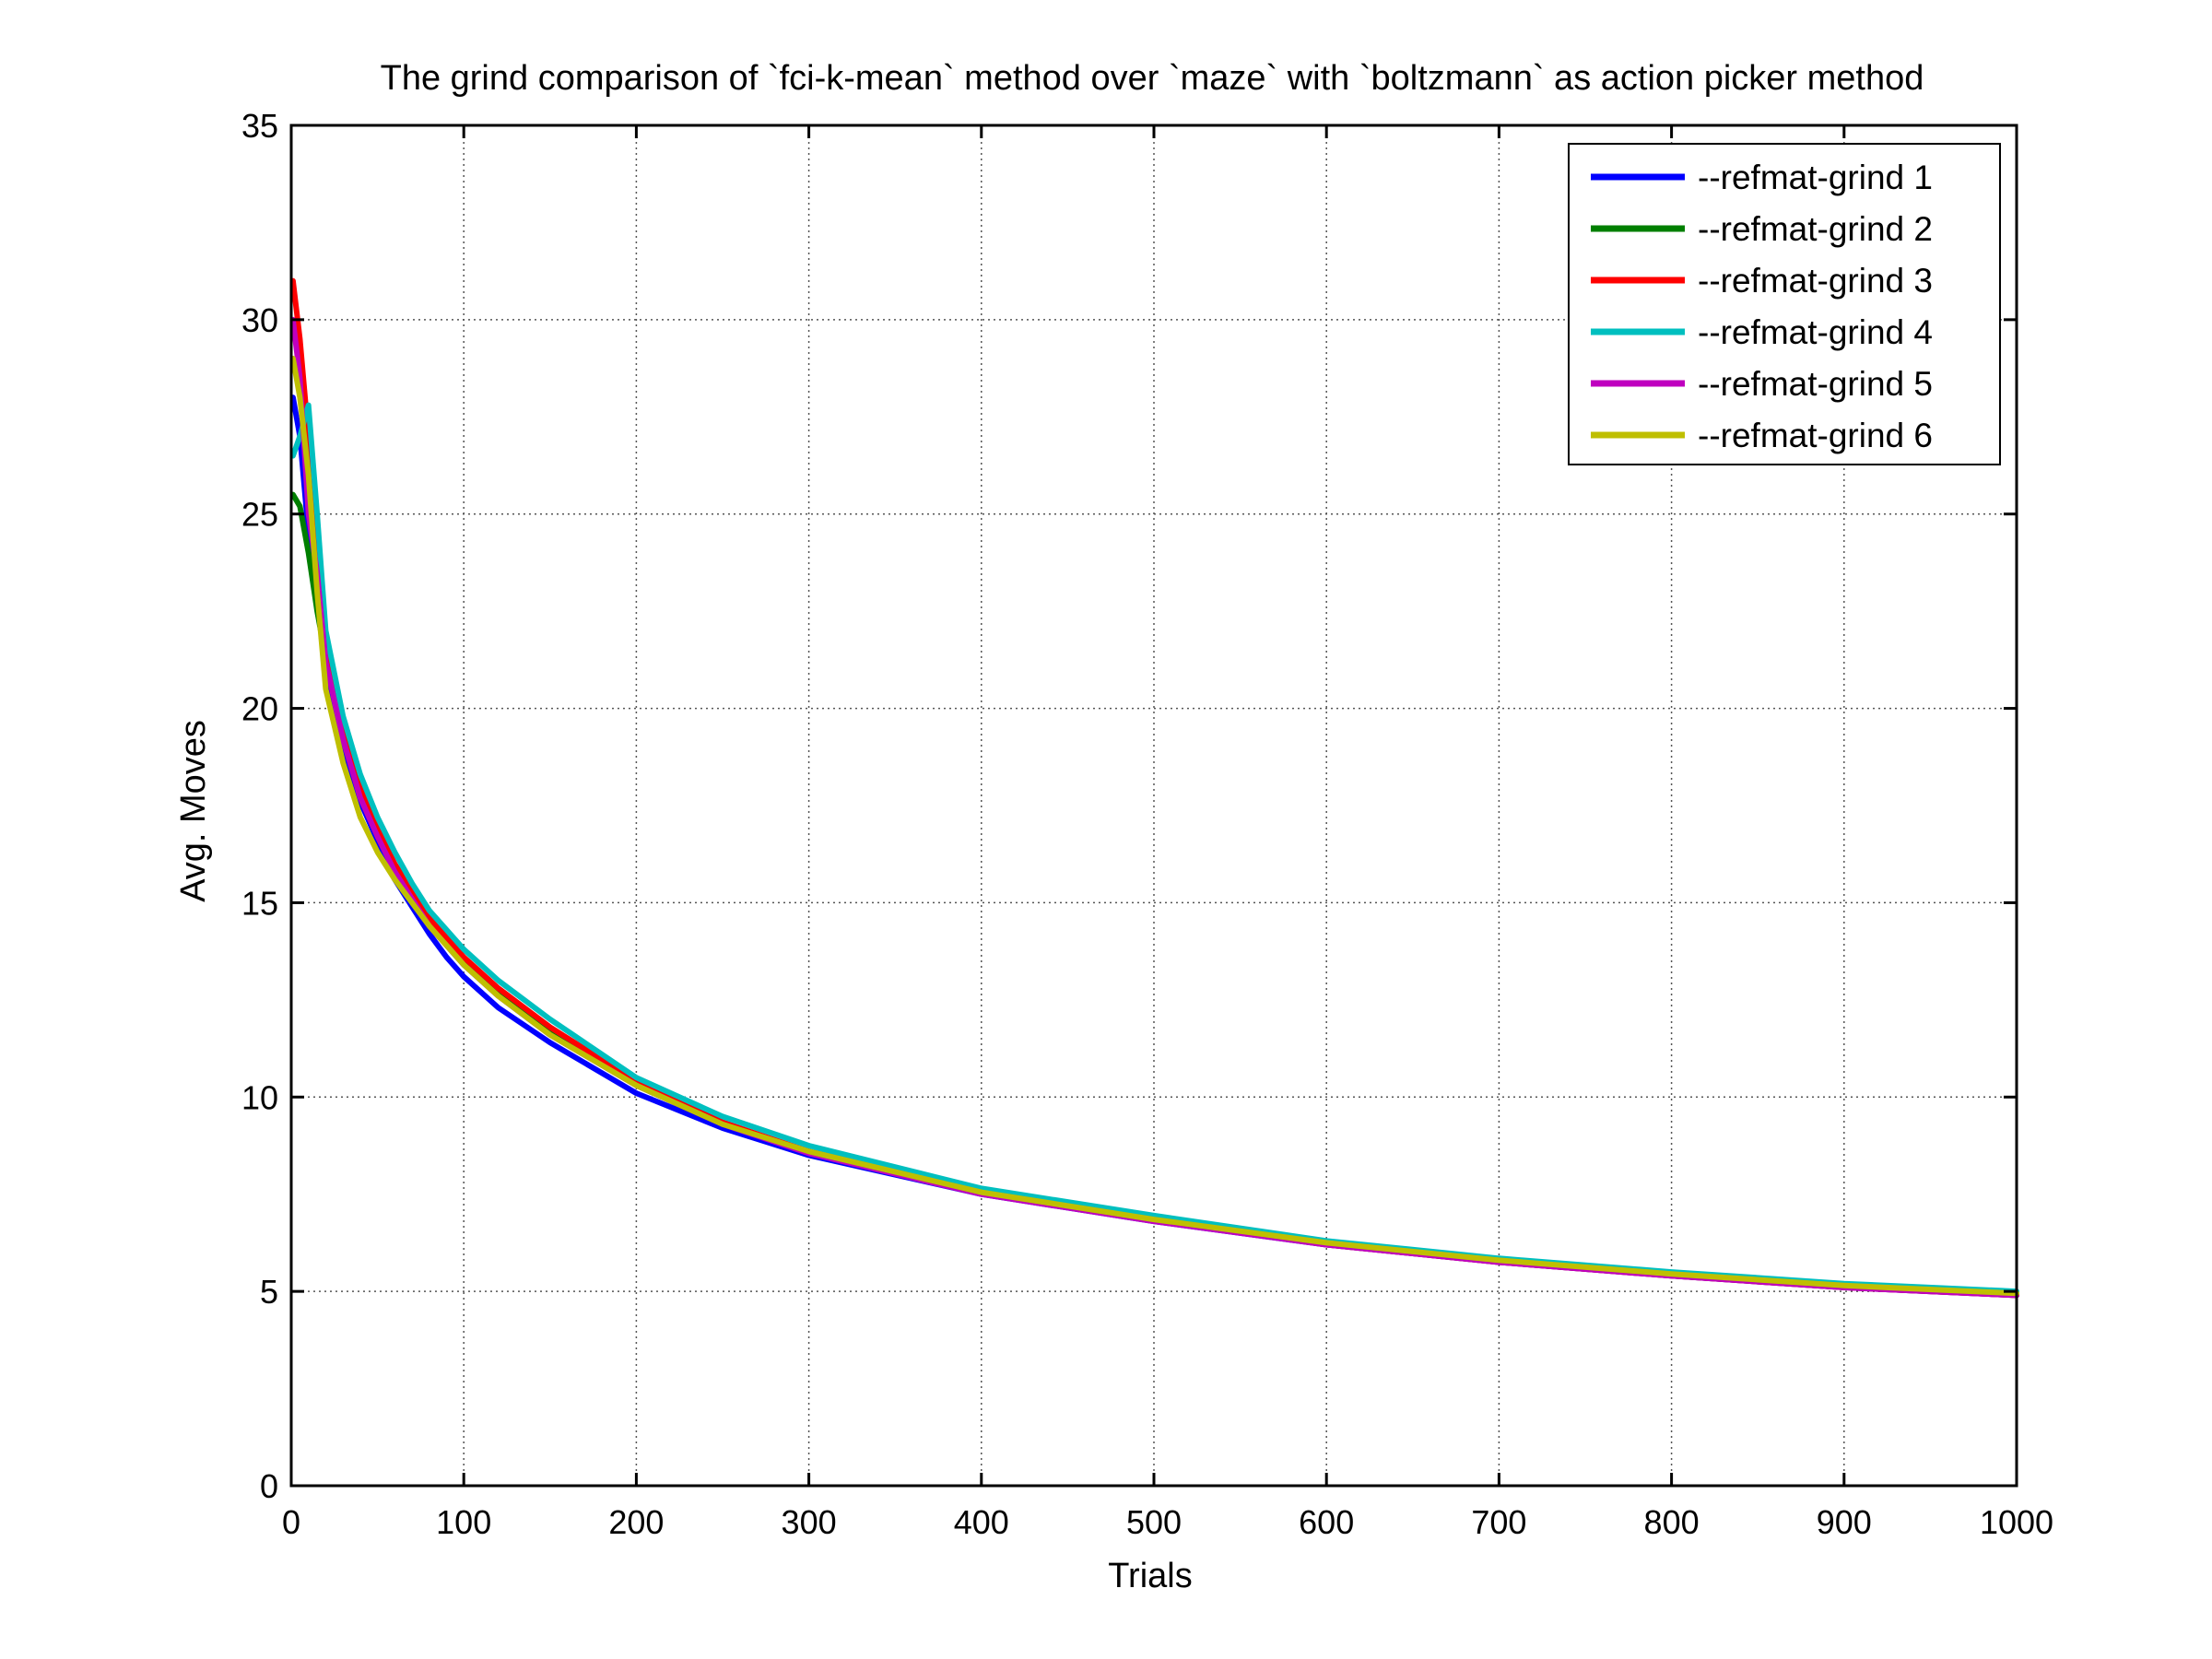 This screenshot has height=1659, width=2212. I want to click on x-tick-label: 0, so click(291, 1522).